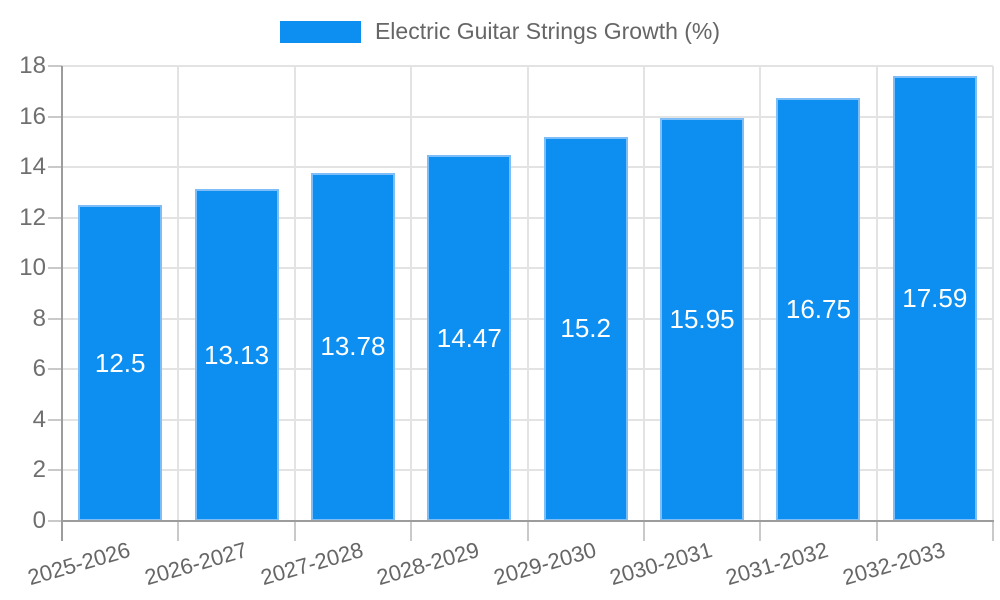  I want to click on bar: 15.2, so click(585, 328).